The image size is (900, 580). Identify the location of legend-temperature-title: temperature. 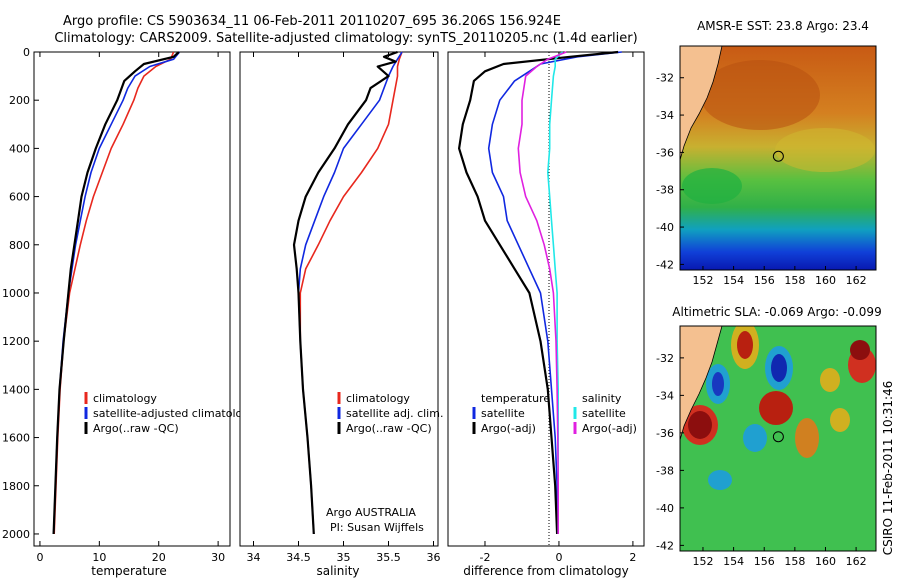
(515, 398).